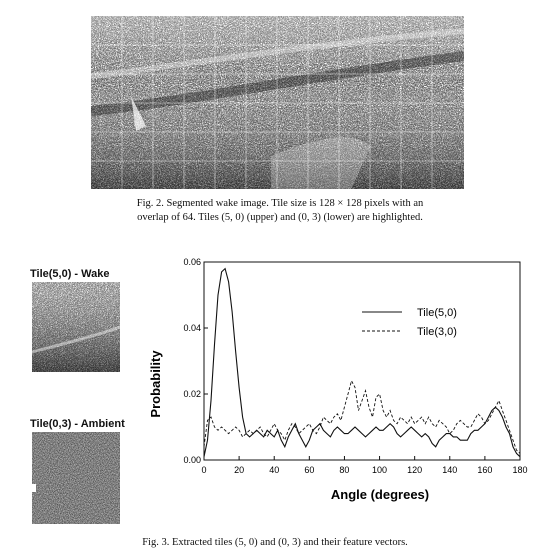 The image size is (549, 560). I want to click on tile-ambient-image-svg, so click(76, 478).